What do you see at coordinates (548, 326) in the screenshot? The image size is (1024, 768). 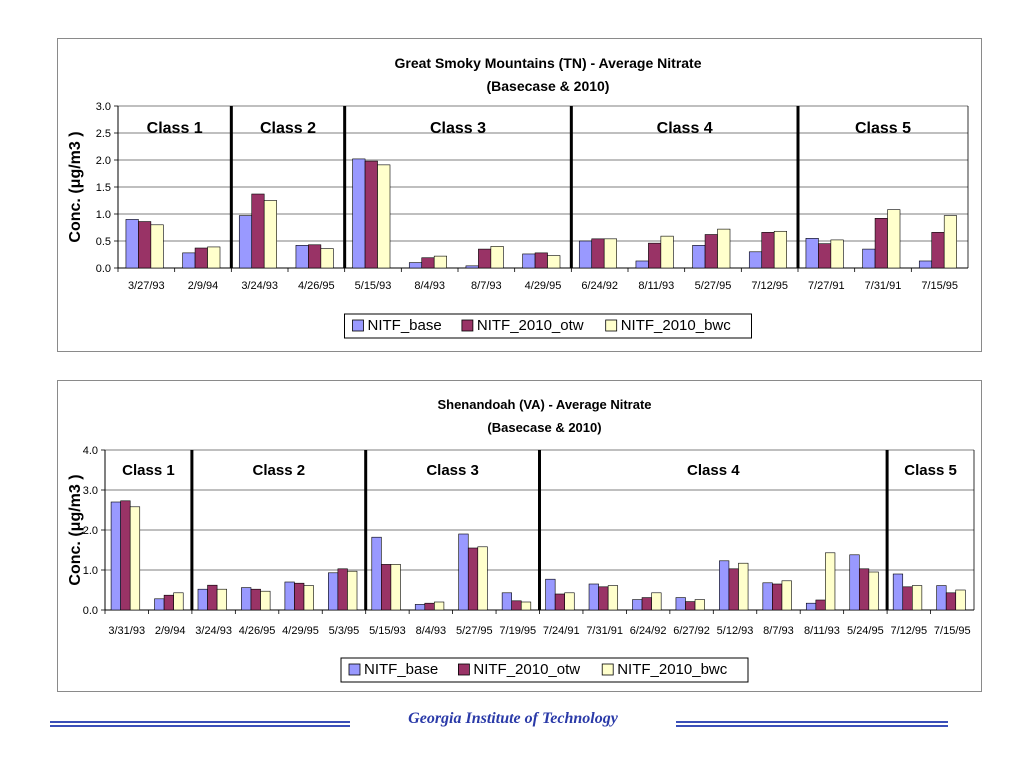 I see `legend-box` at bounding box center [548, 326].